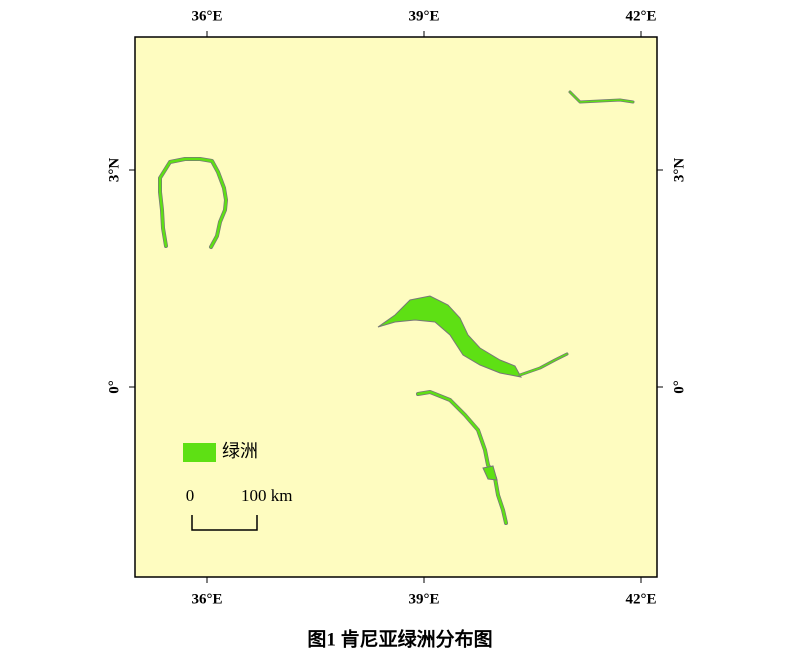 The image size is (801, 668). What do you see at coordinates (266, 495) in the screenshot?
I see `scale-end: 100 km` at bounding box center [266, 495].